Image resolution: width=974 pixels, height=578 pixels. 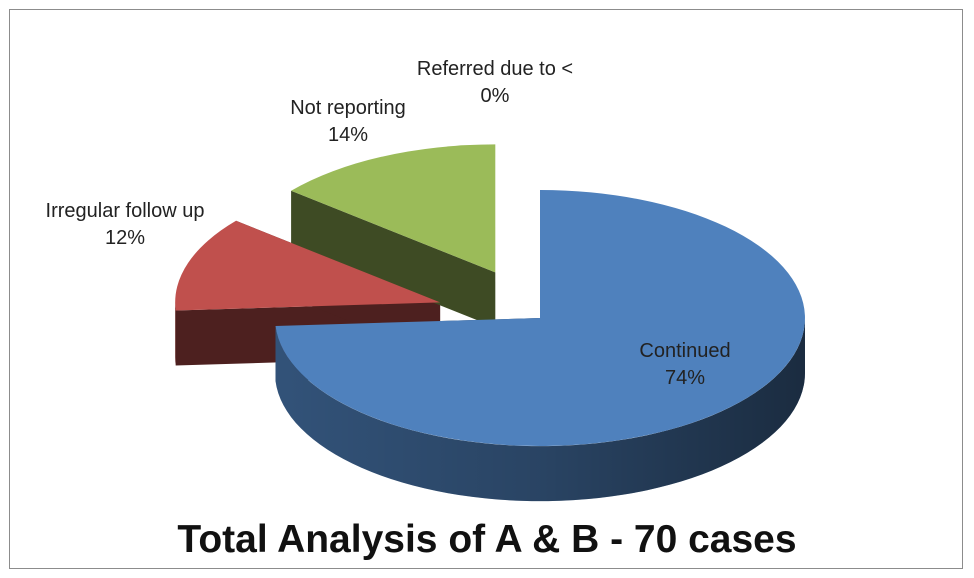 What do you see at coordinates (125, 225) in the screenshot?
I see `data-label: Irregular follow up 12%` at bounding box center [125, 225].